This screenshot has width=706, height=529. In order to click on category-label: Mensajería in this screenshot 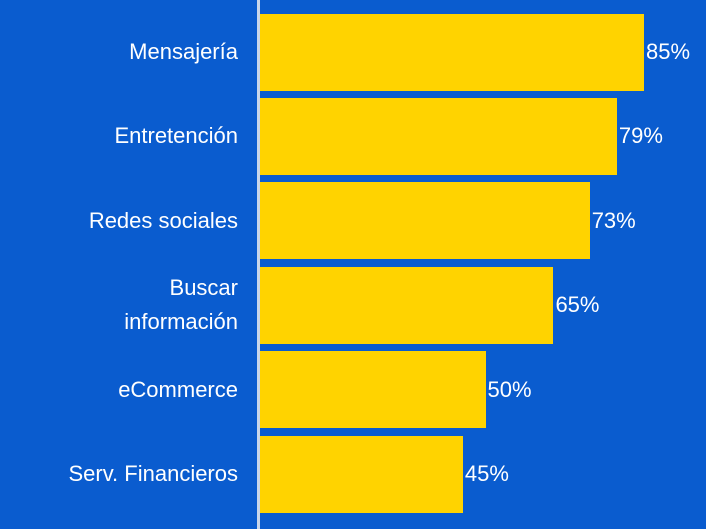, I will do `click(183, 51)`.